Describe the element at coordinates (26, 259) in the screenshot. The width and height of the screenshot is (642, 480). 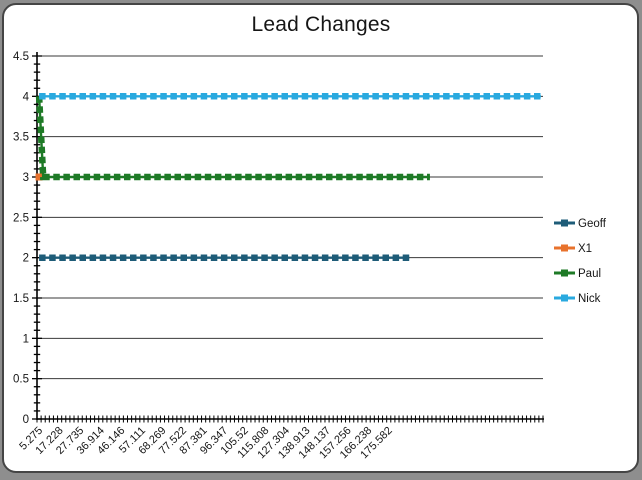
I see `y-tick-label: 2` at that location.